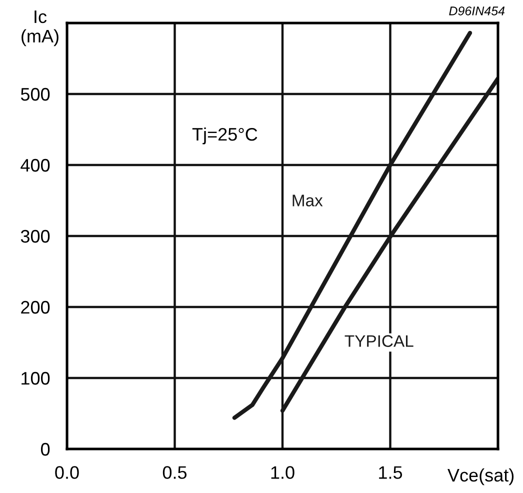 This screenshot has height=493, width=523. What do you see at coordinates (282, 472) in the screenshot?
I see `x-tick-label: 1.0` at bounding box center [282, 472].